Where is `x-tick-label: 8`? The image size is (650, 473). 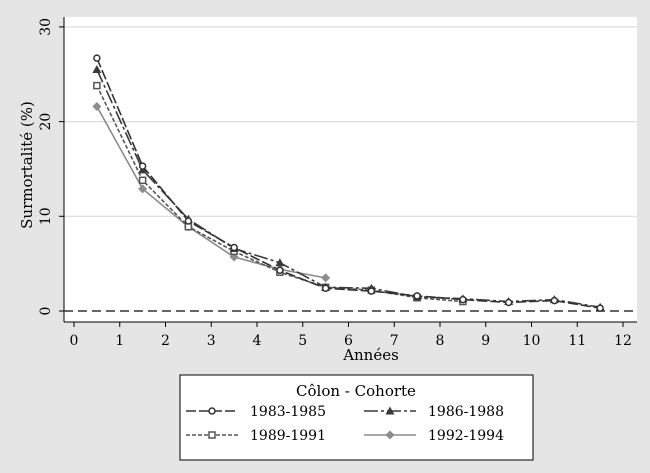 x-tick-label: 8 is located at coordinates (440, 341).